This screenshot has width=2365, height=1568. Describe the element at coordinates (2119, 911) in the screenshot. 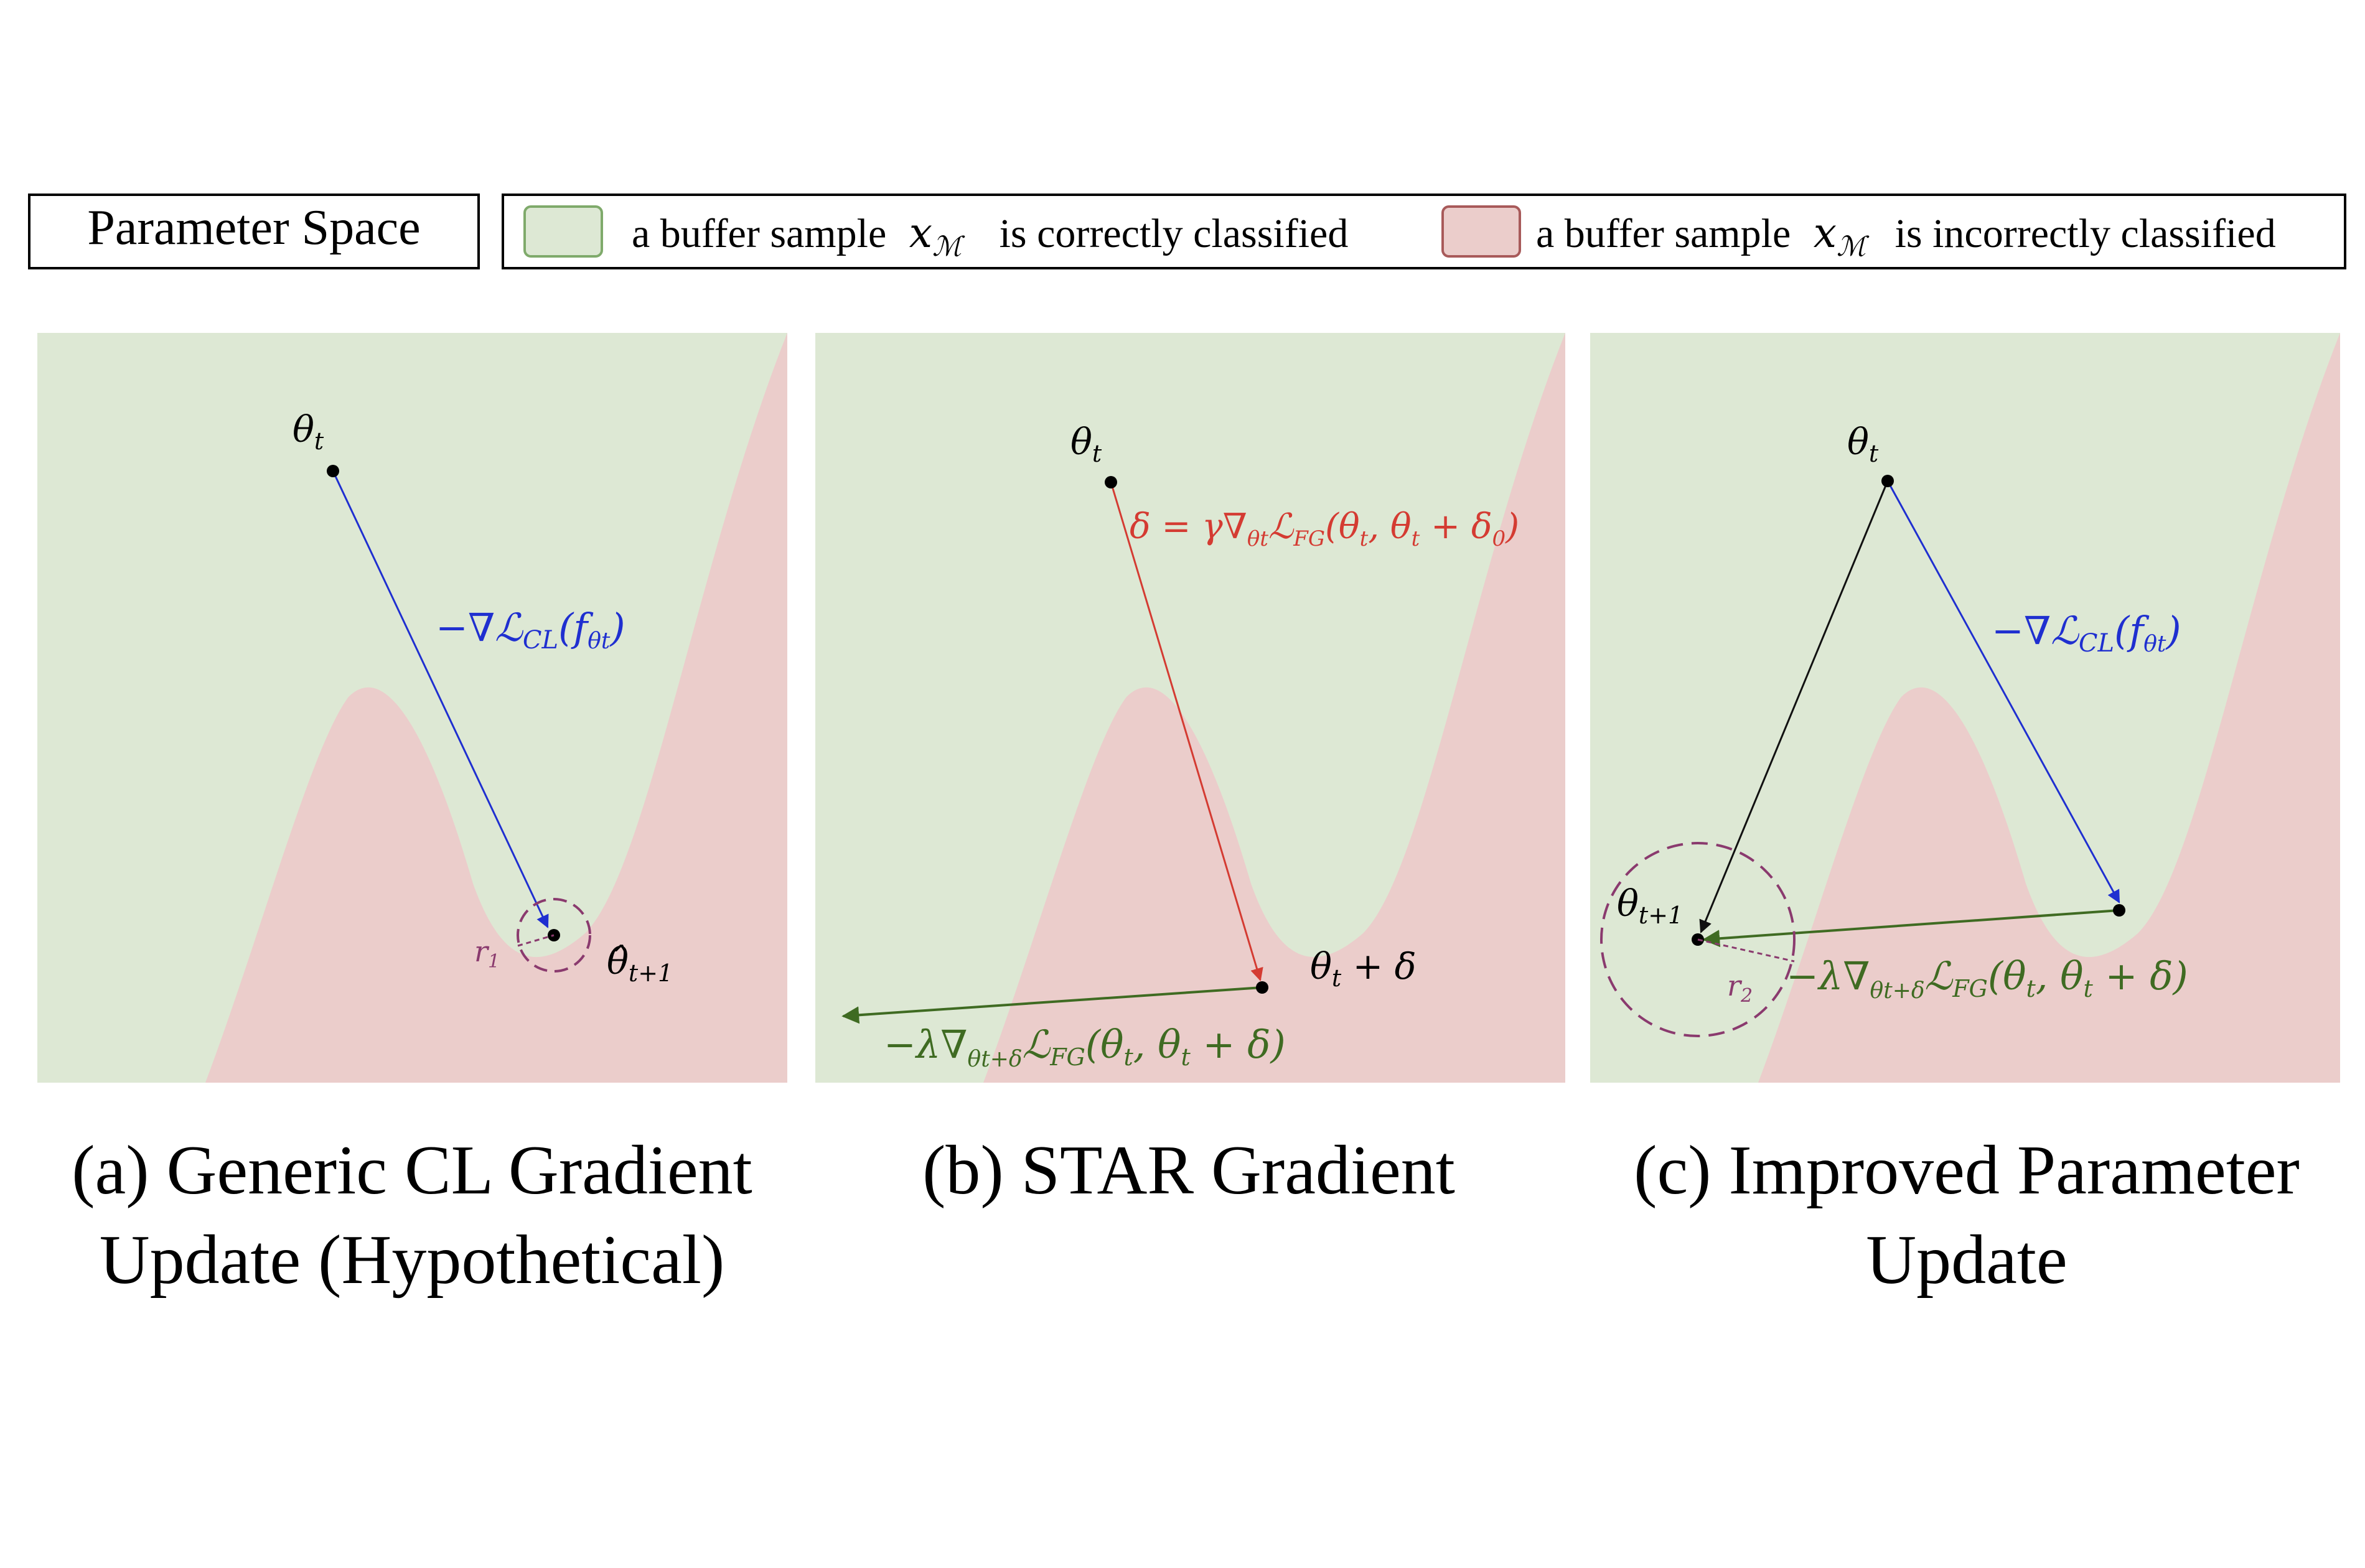

I see `panel-c-gradient-end-point` at that location.